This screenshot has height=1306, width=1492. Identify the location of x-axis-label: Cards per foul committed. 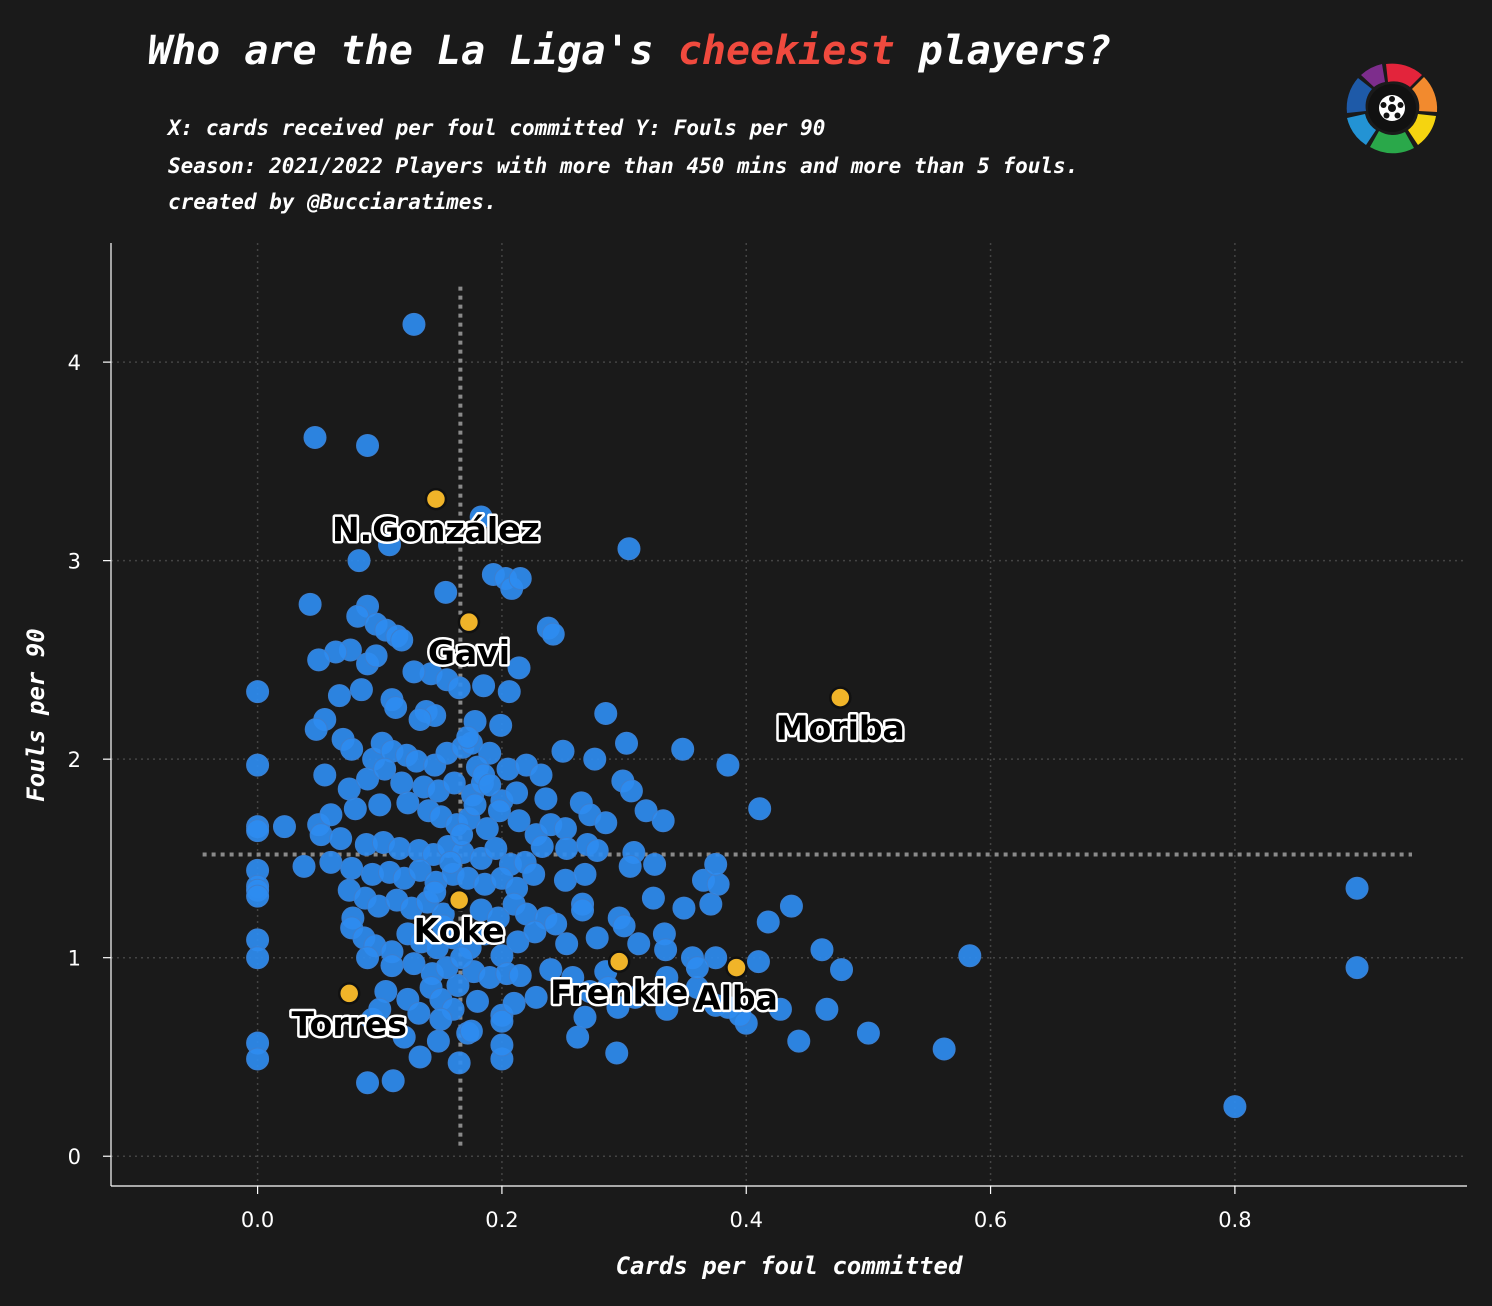
(789, 1266).